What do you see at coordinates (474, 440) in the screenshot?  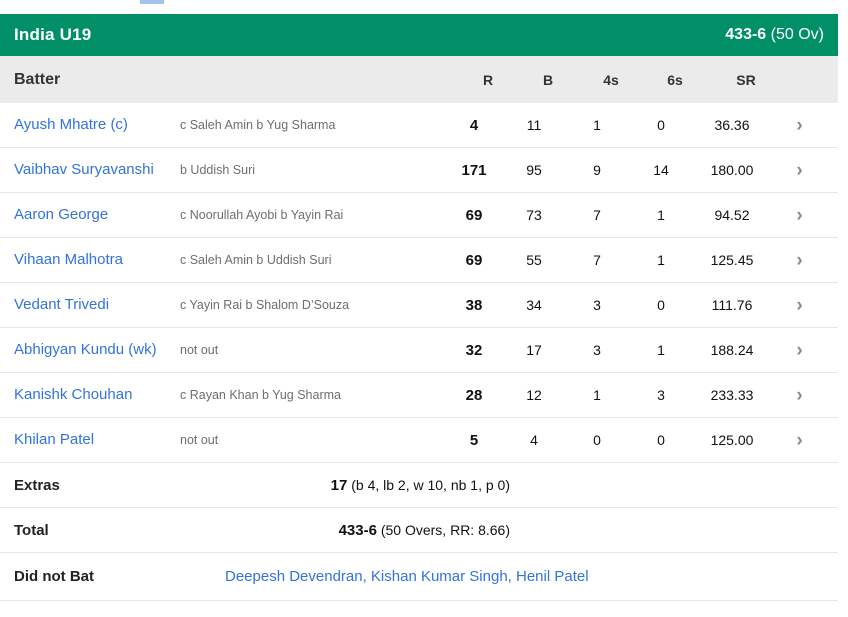 I see `runs-value: 5` at bounding box center [474, 440].